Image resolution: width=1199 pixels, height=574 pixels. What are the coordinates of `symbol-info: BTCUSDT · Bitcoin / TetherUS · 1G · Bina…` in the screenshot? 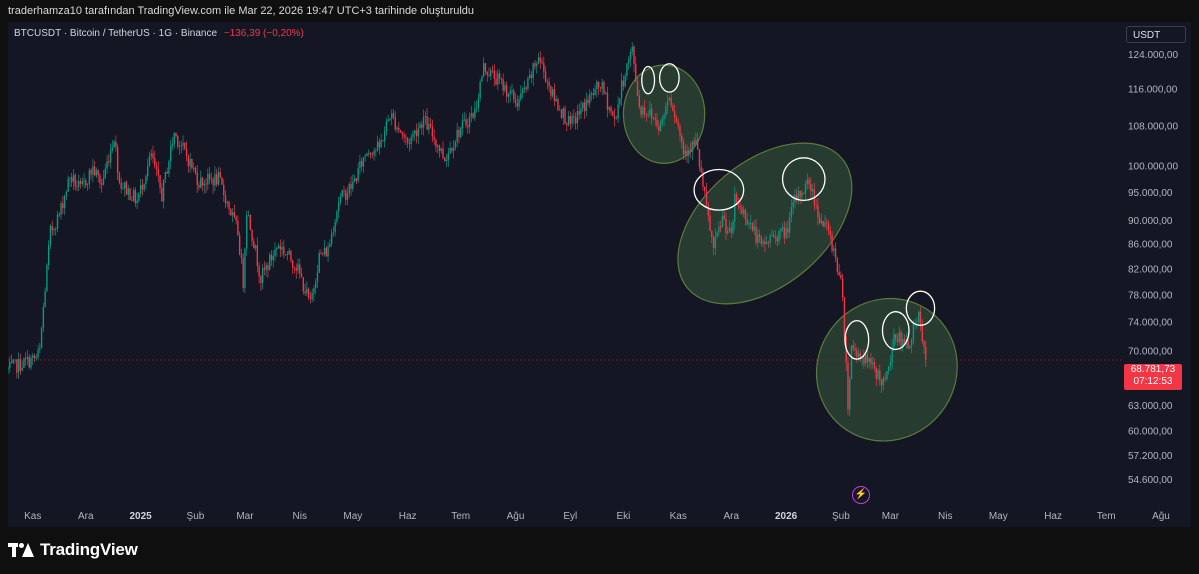 It's located at (116, 33).